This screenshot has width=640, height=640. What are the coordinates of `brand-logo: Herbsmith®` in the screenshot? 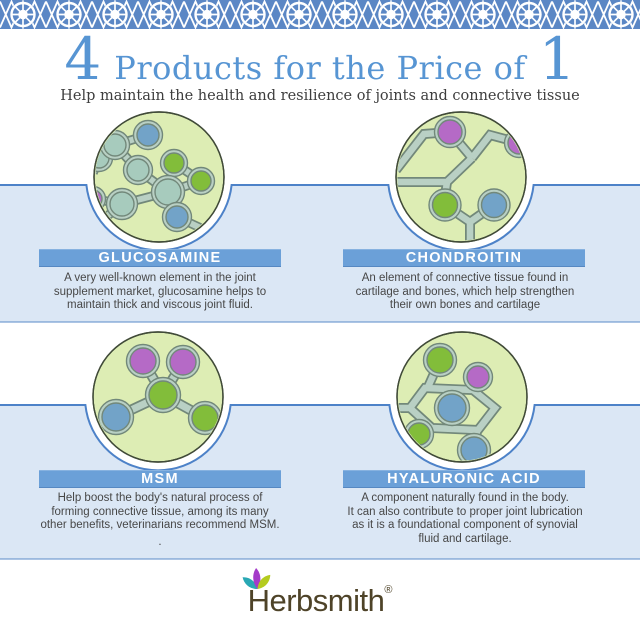 It's located at (317, 593).